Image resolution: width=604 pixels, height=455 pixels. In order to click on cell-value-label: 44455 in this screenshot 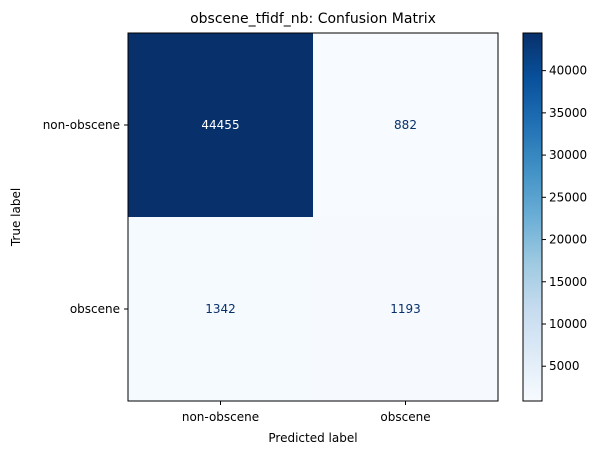, I will do `click(220, 125)`.